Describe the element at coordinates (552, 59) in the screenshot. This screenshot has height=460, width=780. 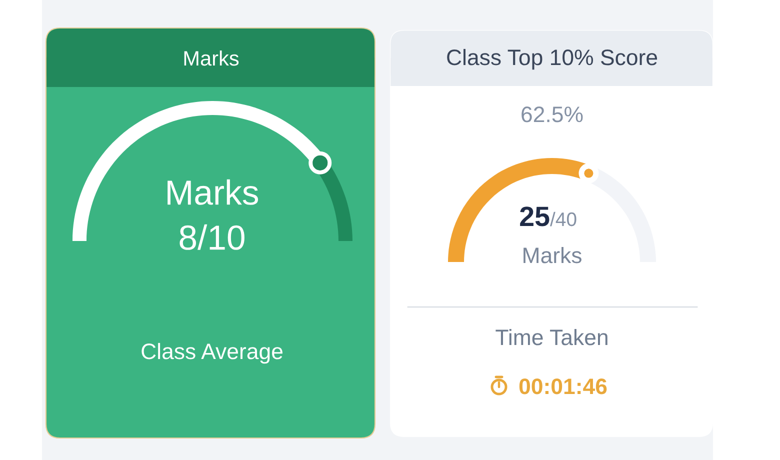
I see `chart-title: Class Top 10% Score` at that location.